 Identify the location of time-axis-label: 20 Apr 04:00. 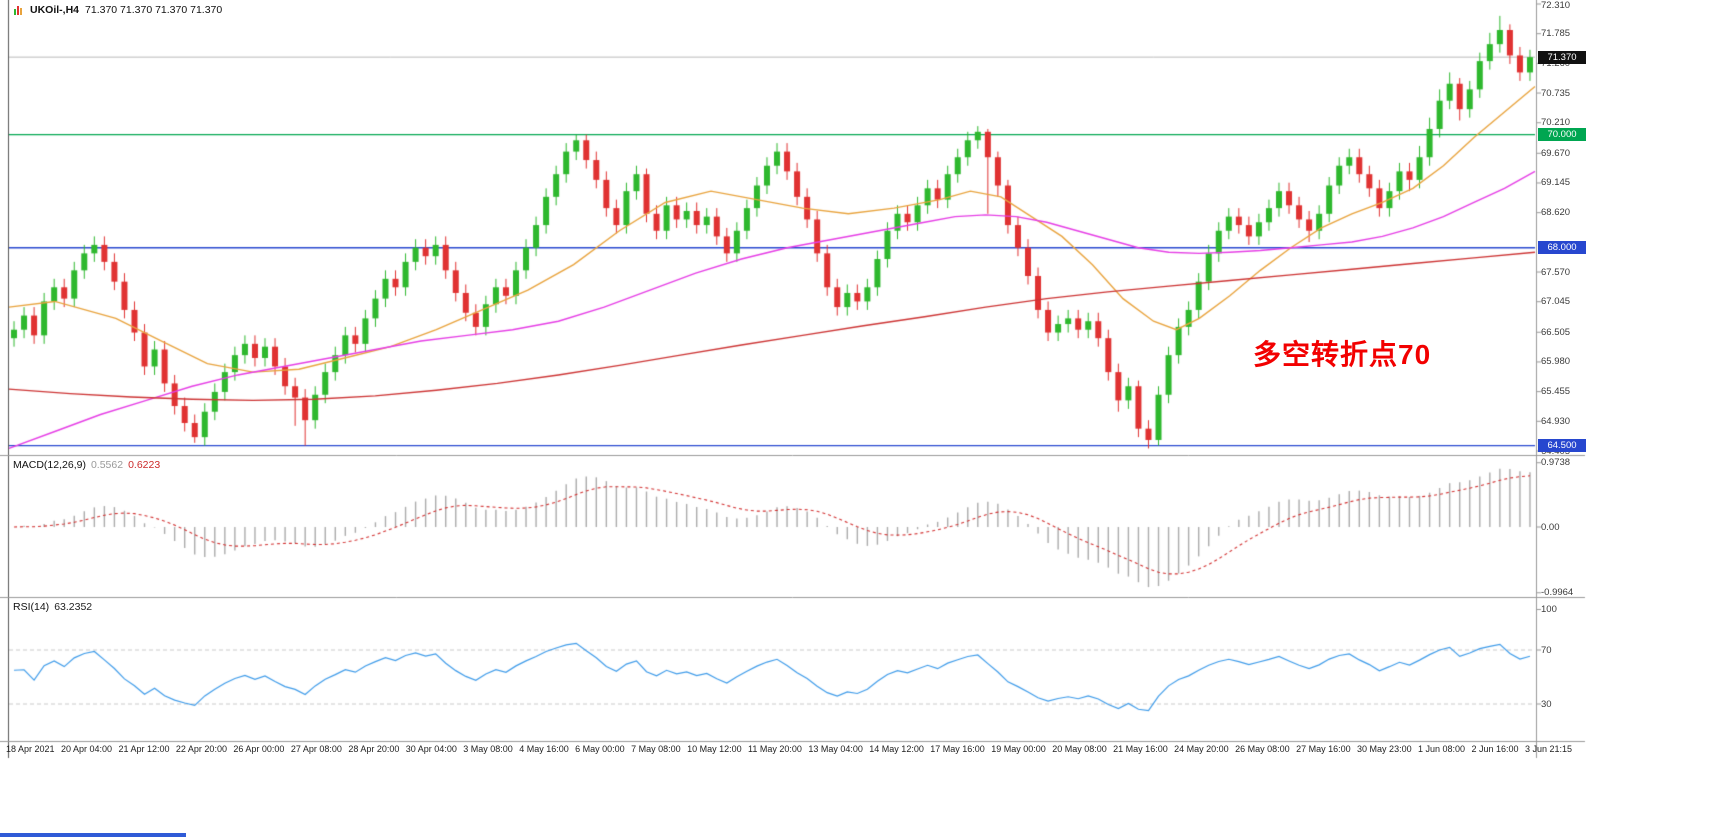
(86, 749).